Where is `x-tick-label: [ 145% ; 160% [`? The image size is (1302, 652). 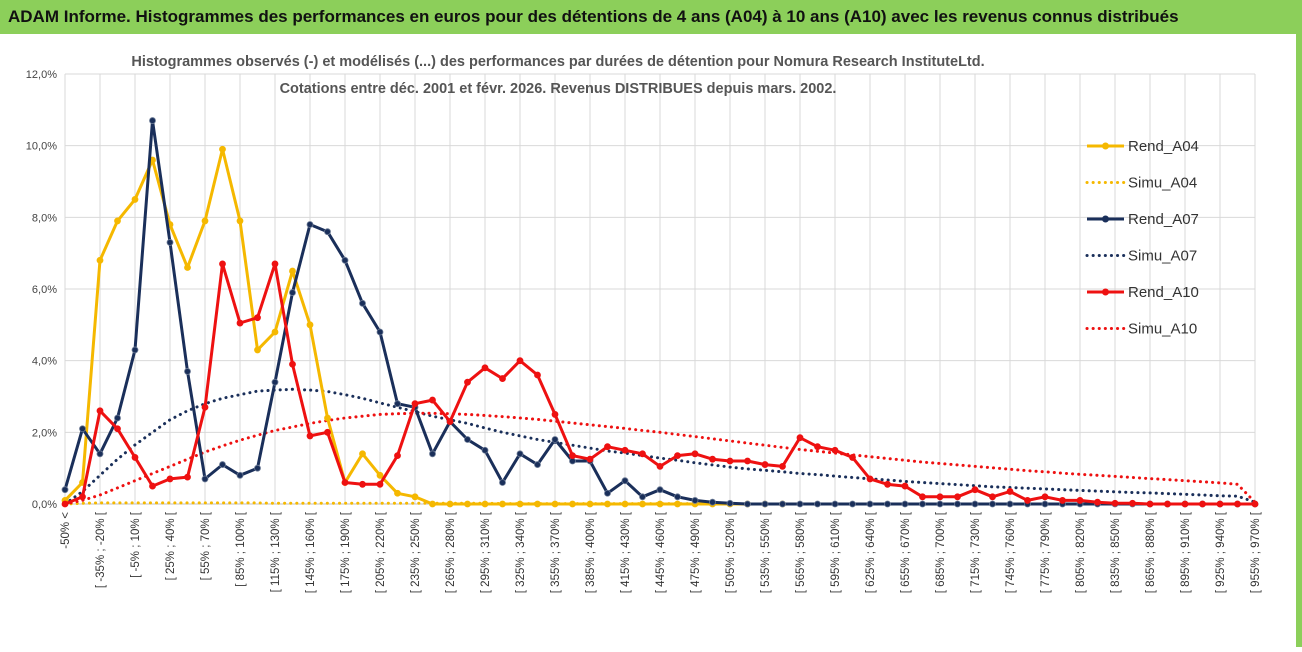
x-tick-label: [ 145% ; 160% [ is located at coordinates (311, 552).